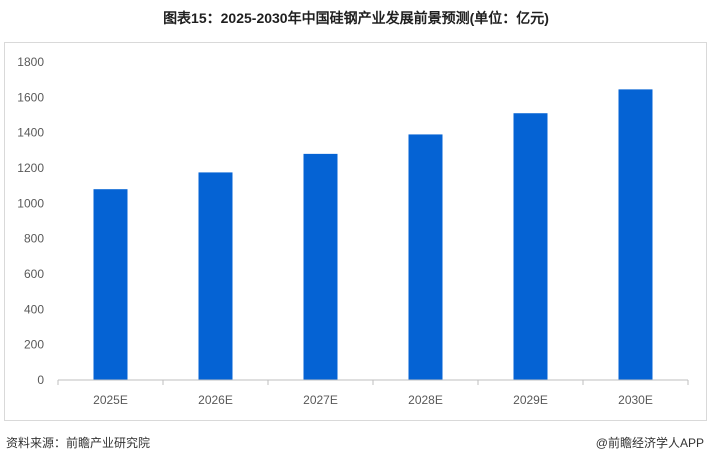  Describe the element at coordinates (30, 221) in the screenshot. I see `y-axis: 0 200 400 600 800 1000 1200 1400 1600 1800` at that location.